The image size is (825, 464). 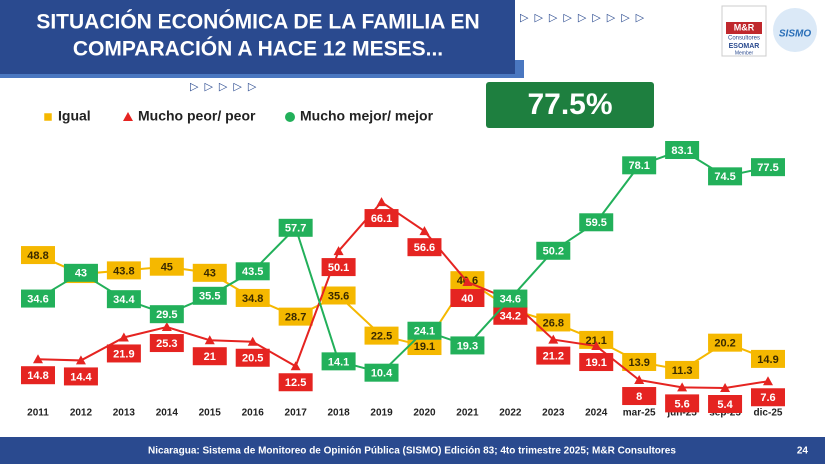 I want to click on data-label: 34.8, so click(x=252, y=299).